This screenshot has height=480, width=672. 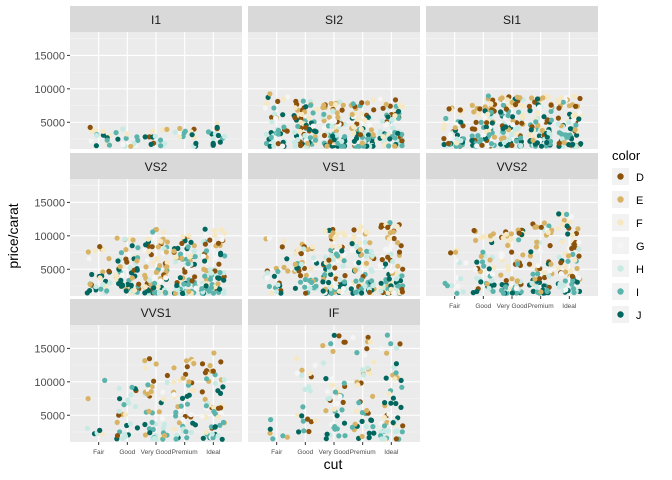 What do you see at coordinates (628, 176) in the screenshot?
I see `legend-item-d: D` at bounding box center [628, 176].